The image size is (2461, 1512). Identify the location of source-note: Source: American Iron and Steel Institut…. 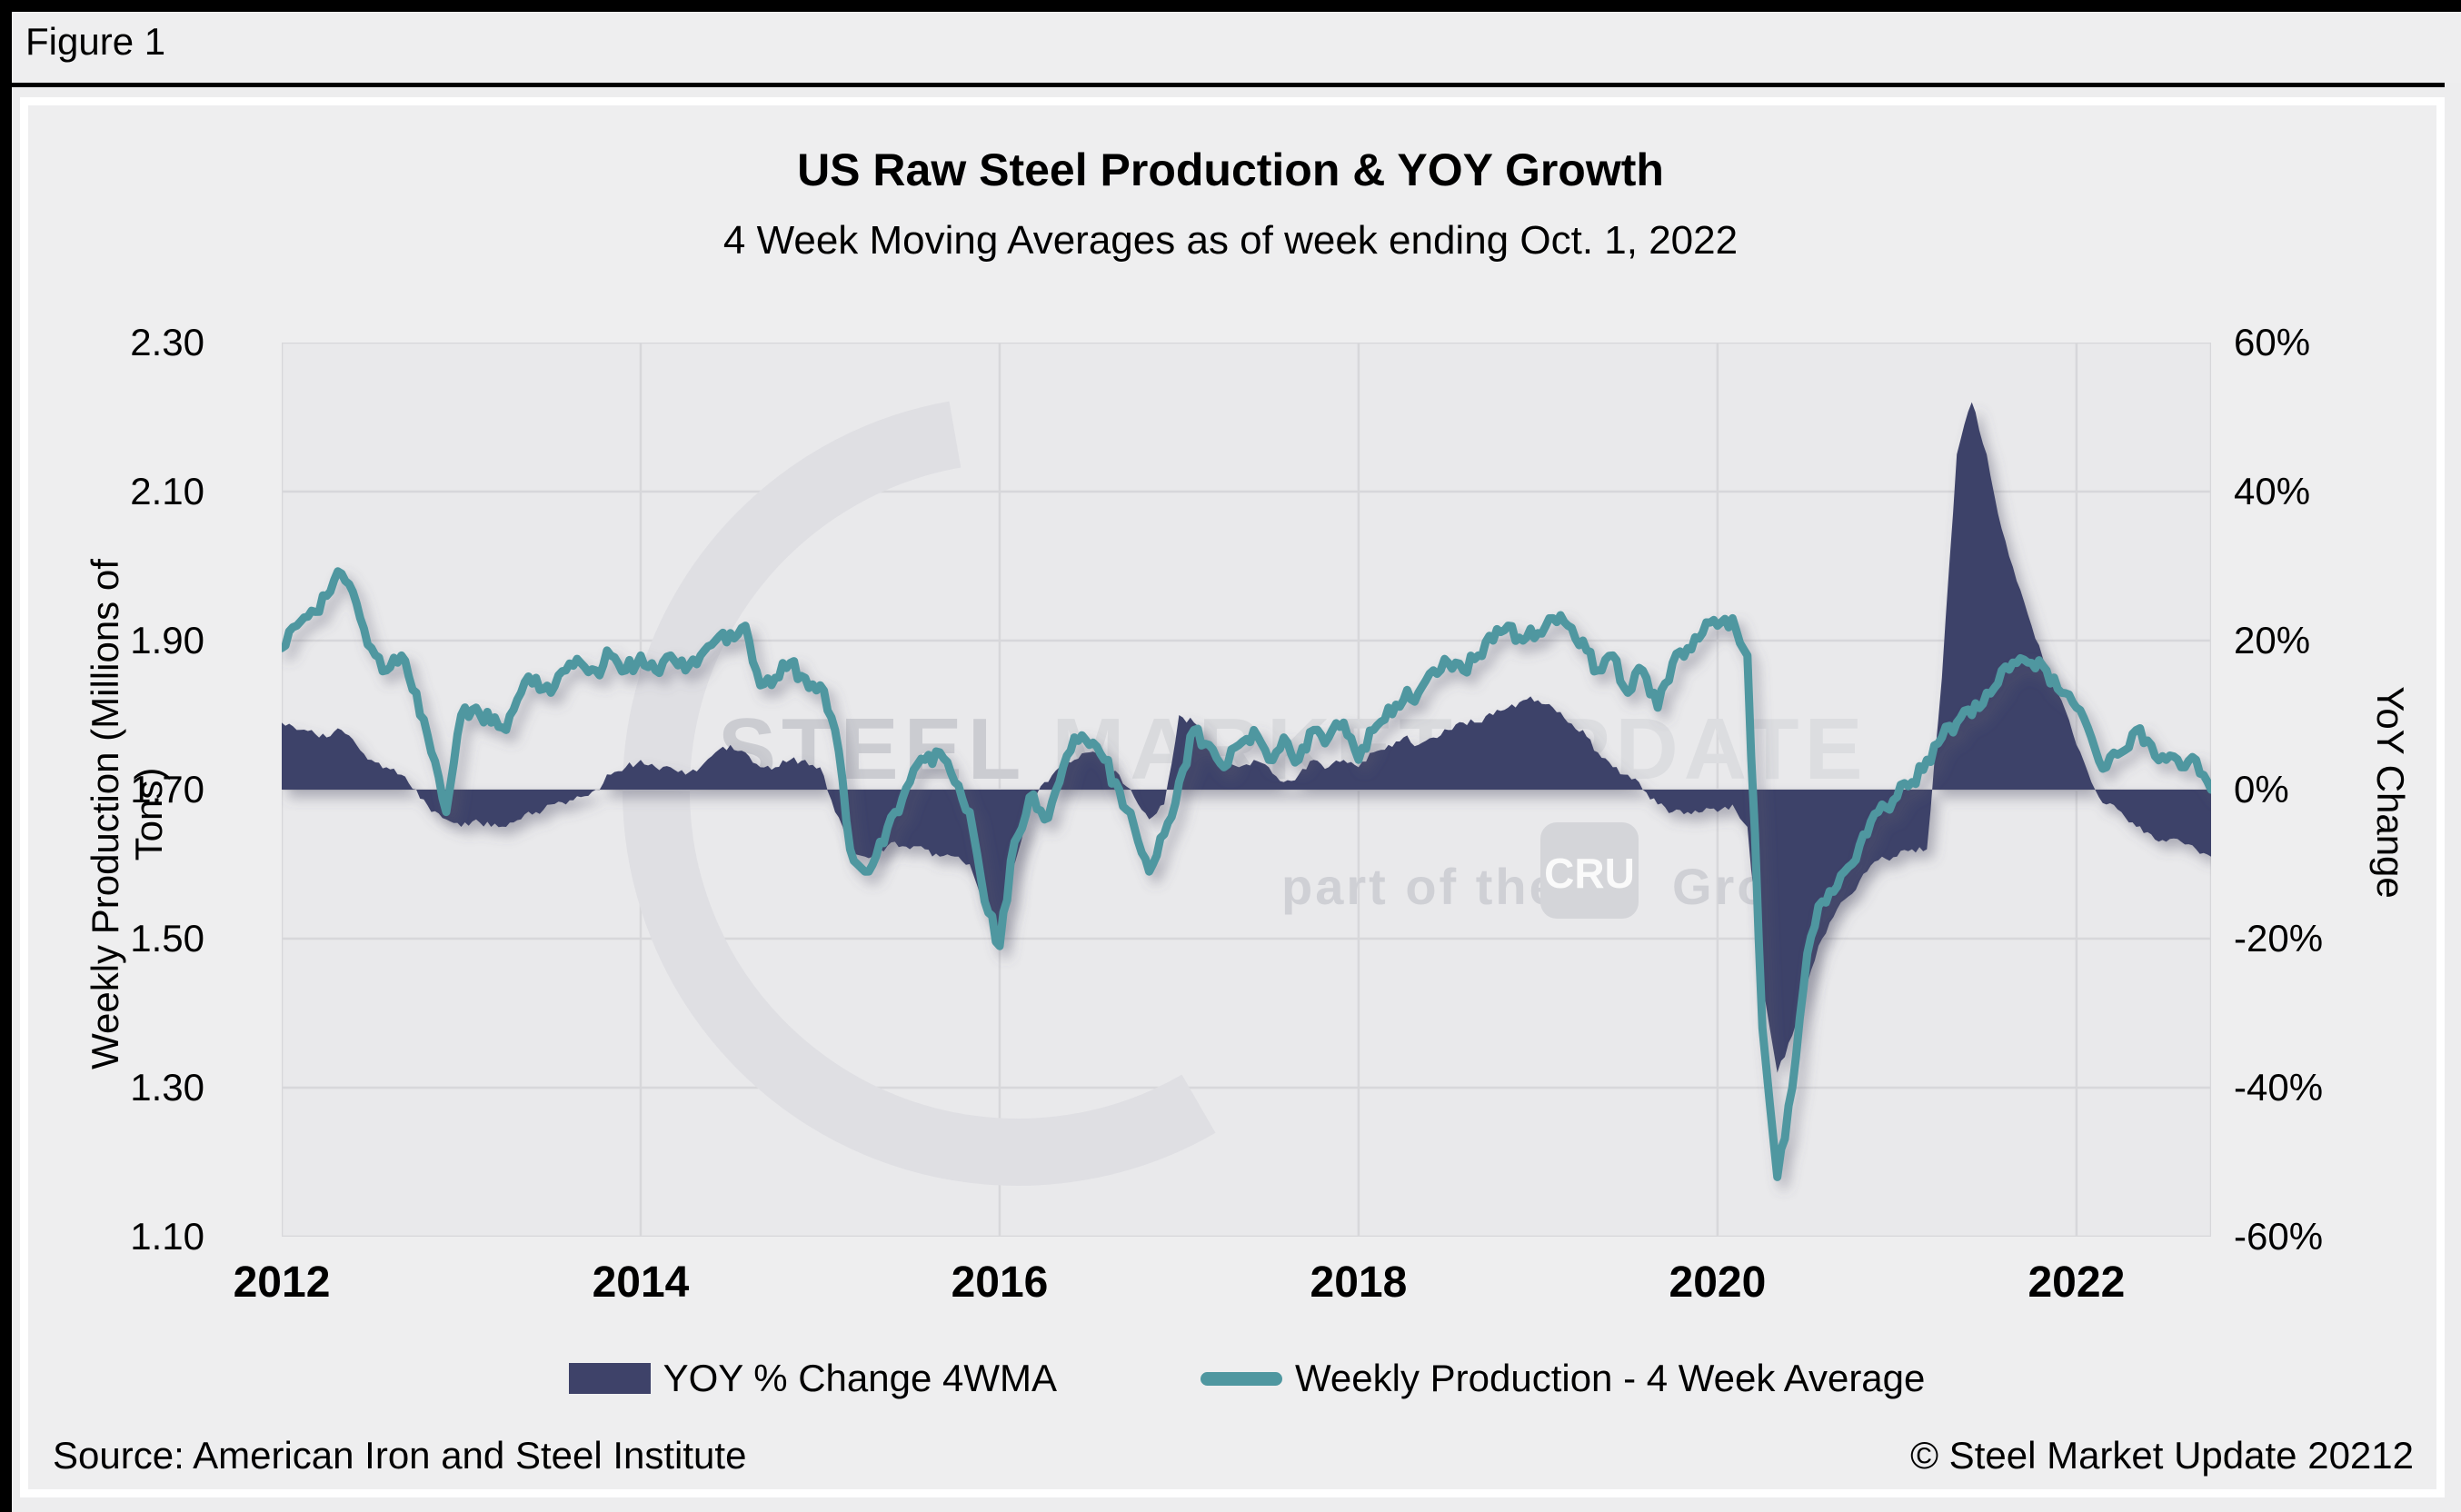
(400, 1455).